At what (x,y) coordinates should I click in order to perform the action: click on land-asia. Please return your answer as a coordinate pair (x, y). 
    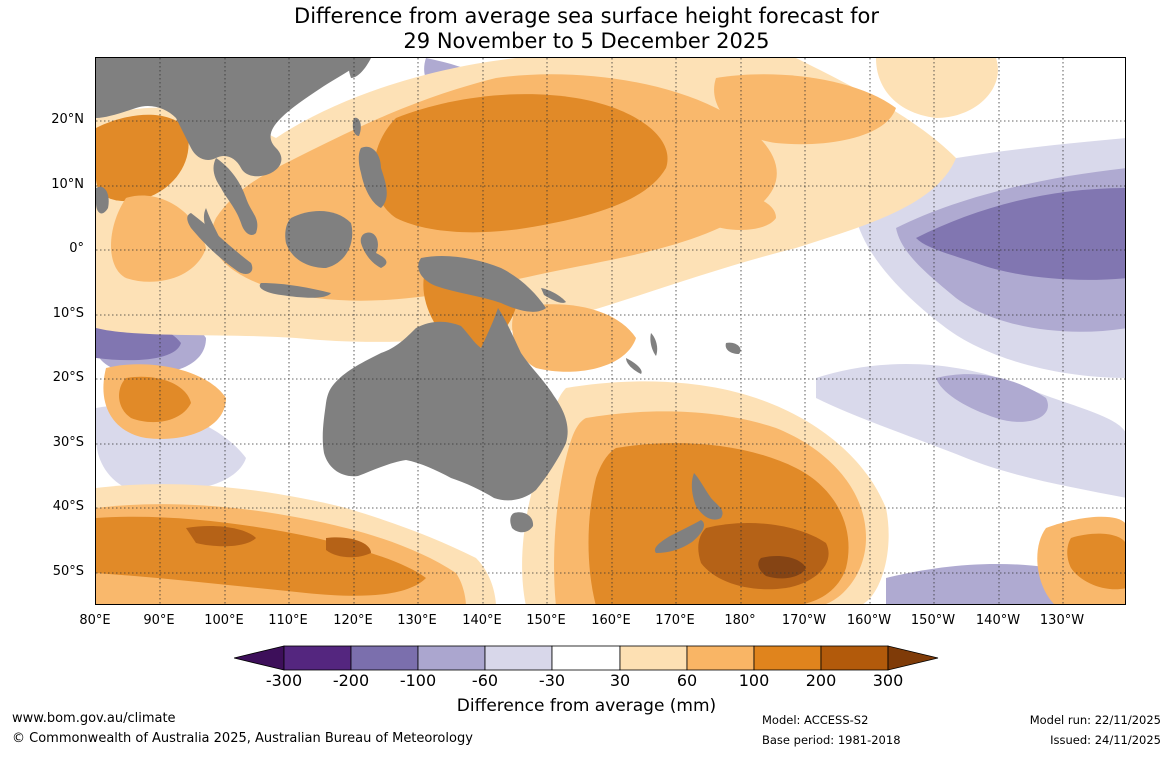
    Looking at the image, I should click on (231, 117).